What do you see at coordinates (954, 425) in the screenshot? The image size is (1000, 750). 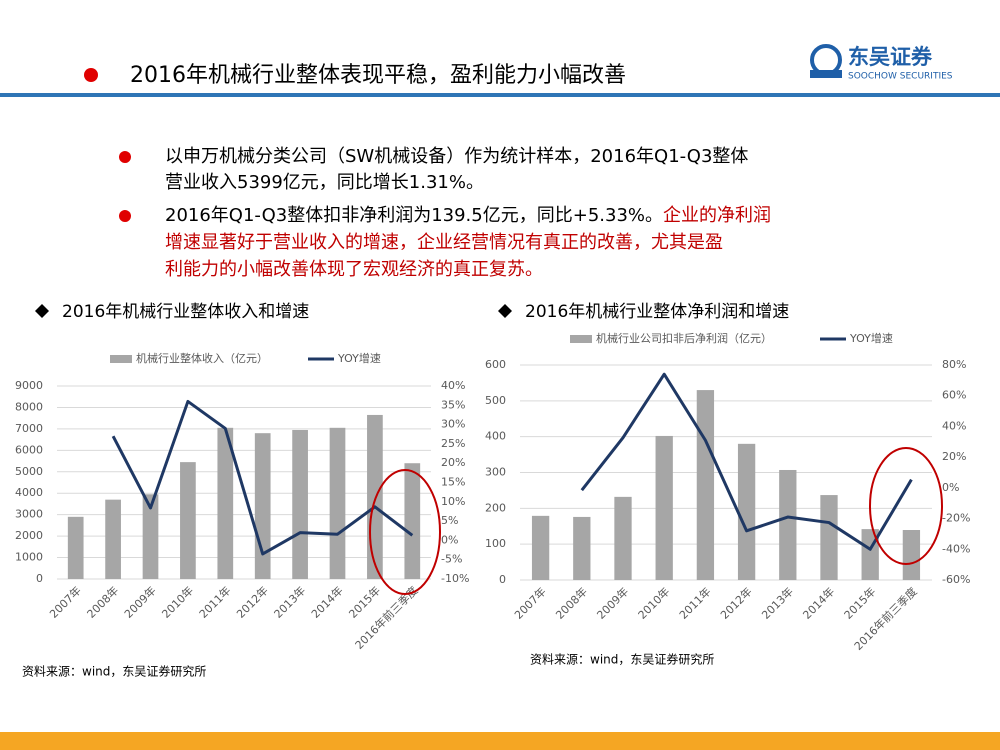 I see `y2-tick-label: 40%` at bounding box center [954, 425].